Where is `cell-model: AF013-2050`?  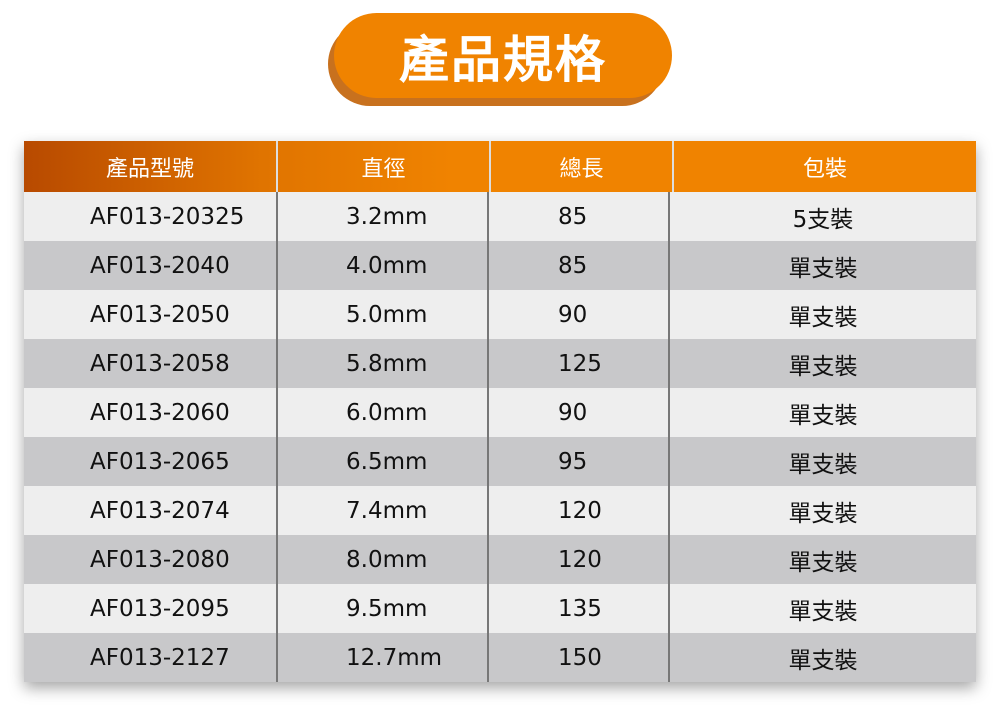 cell-model: AF013-2050 is located at coordinates (160, 314).